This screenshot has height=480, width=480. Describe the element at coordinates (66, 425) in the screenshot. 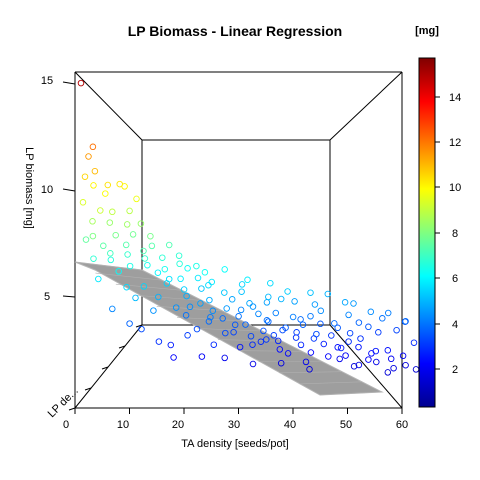

I see `x-tick-label: 0` at that location.